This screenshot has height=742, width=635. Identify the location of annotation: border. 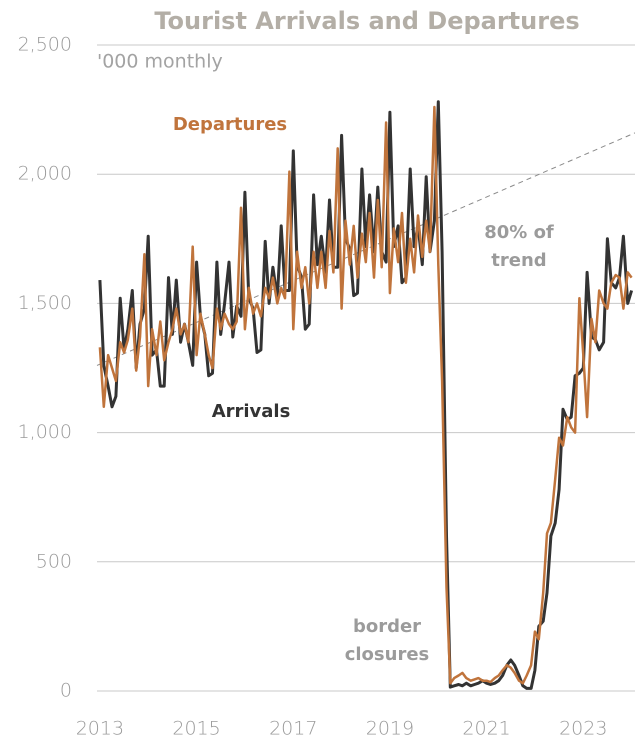
(387, 626).